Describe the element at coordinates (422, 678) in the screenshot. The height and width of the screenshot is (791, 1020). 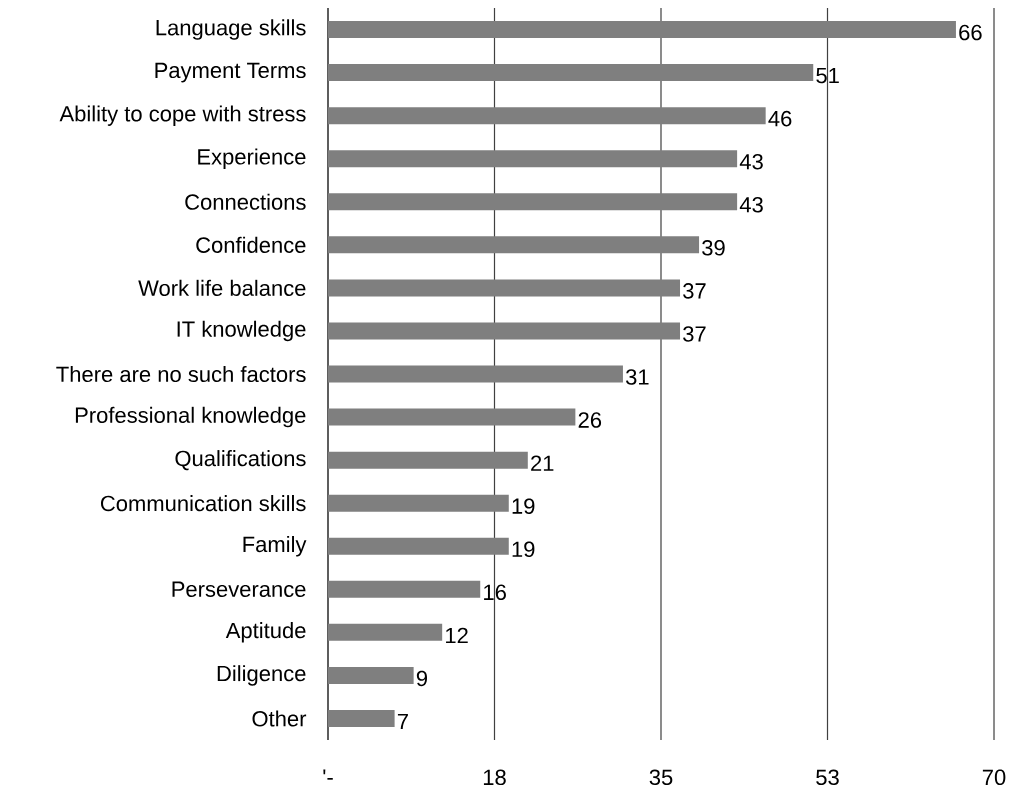
I see `data-label: 9` at that location.